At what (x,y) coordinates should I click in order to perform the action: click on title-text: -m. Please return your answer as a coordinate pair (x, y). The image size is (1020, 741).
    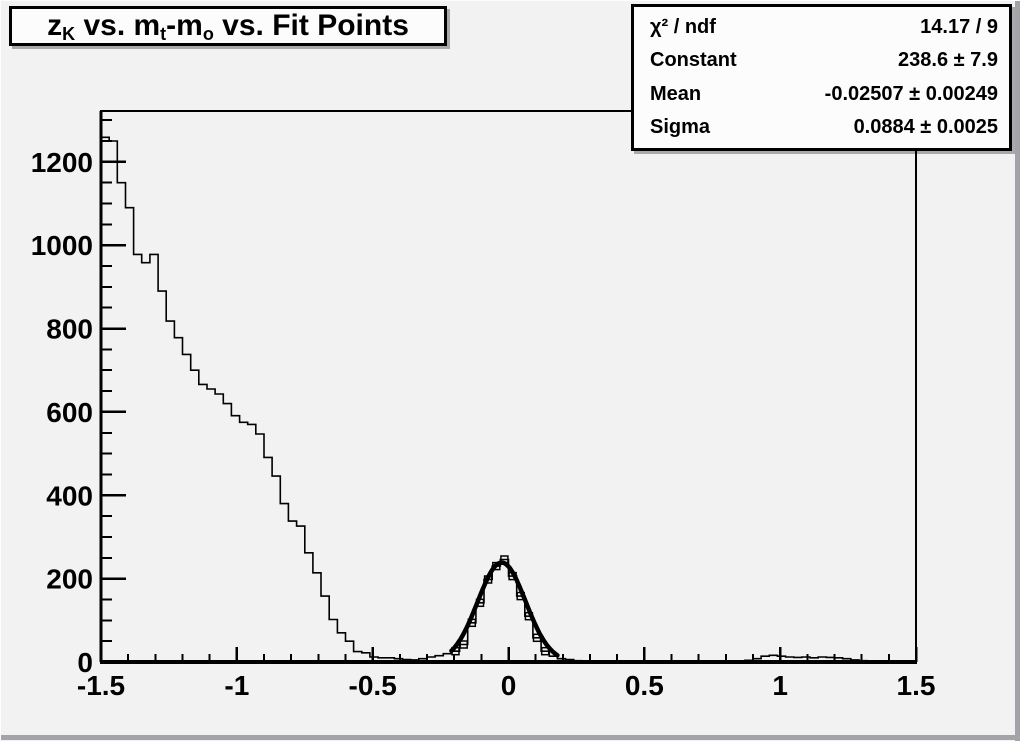
    Looking at the image, I should click on (184, 25).